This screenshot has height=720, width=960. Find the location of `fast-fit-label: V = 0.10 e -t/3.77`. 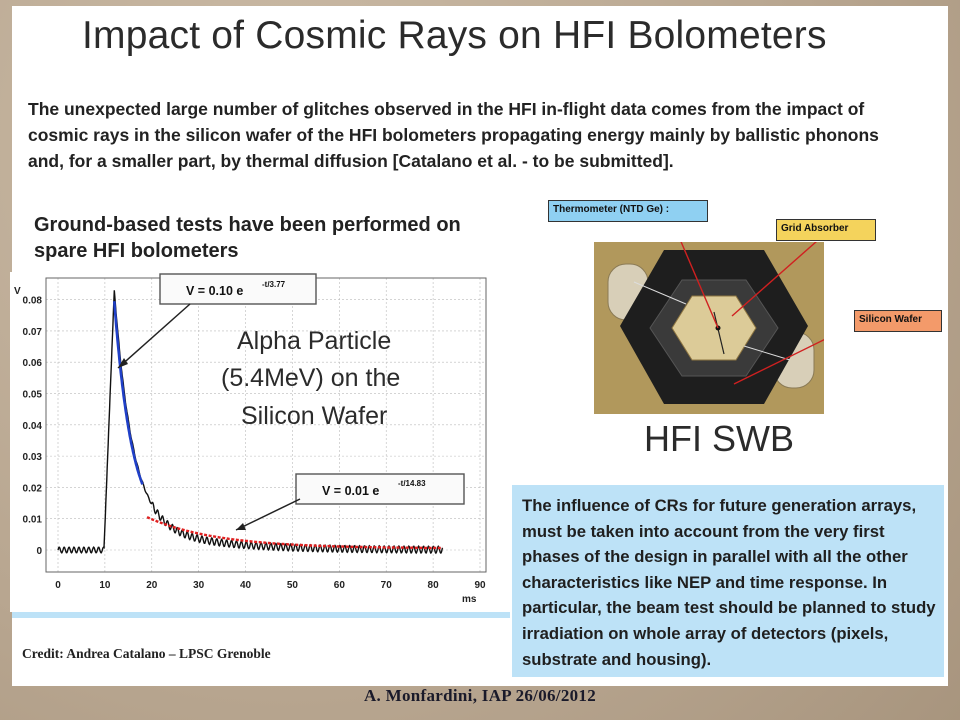

fast-fit-label: V = 0.10 e -t/3.77 is located at coordinates (217, 321).